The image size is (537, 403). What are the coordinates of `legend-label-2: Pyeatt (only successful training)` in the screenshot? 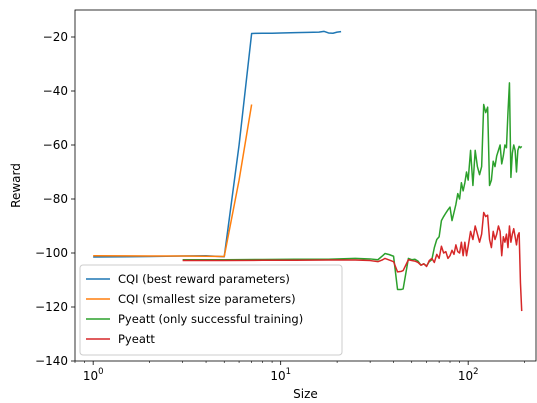 It's located at (210, 319).